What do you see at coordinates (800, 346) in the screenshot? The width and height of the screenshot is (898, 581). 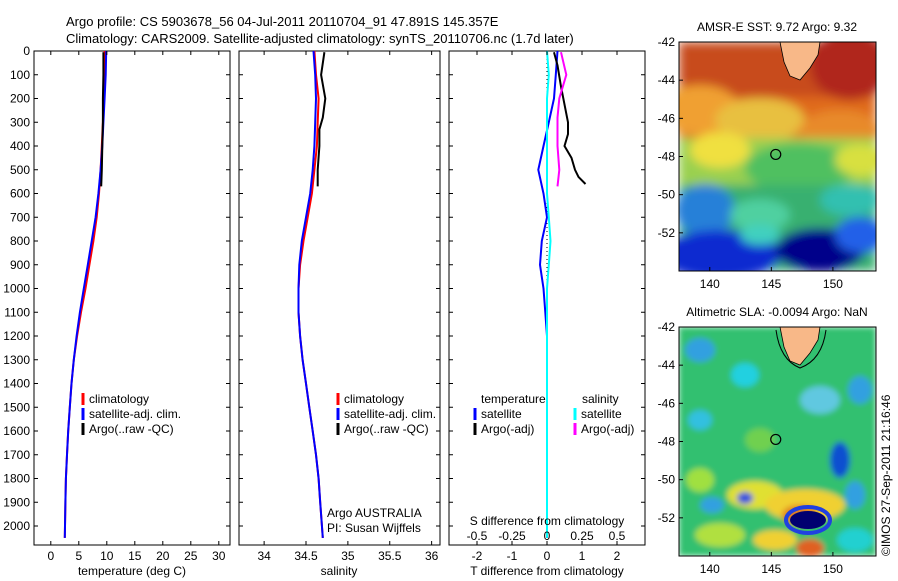 I see `tasmania-landmass` at bounding box center [800, 346].